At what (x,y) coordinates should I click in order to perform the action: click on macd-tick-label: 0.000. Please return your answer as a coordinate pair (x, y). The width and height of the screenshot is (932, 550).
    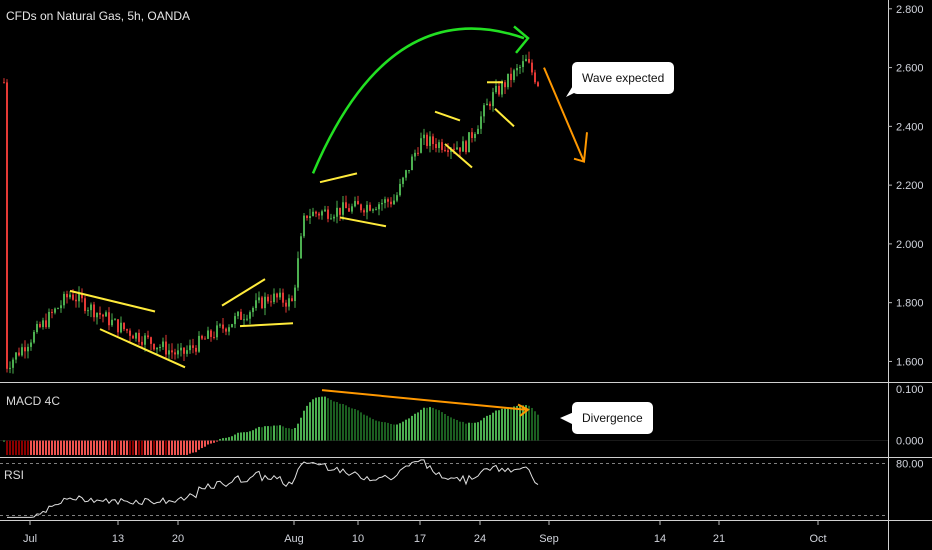
    Looking at the image, I should click on (910, 442).